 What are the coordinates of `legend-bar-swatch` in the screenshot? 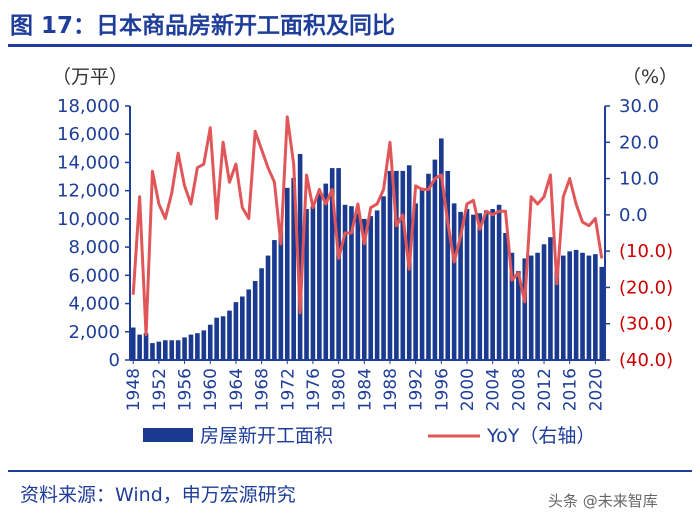 It's located at (168, 435).